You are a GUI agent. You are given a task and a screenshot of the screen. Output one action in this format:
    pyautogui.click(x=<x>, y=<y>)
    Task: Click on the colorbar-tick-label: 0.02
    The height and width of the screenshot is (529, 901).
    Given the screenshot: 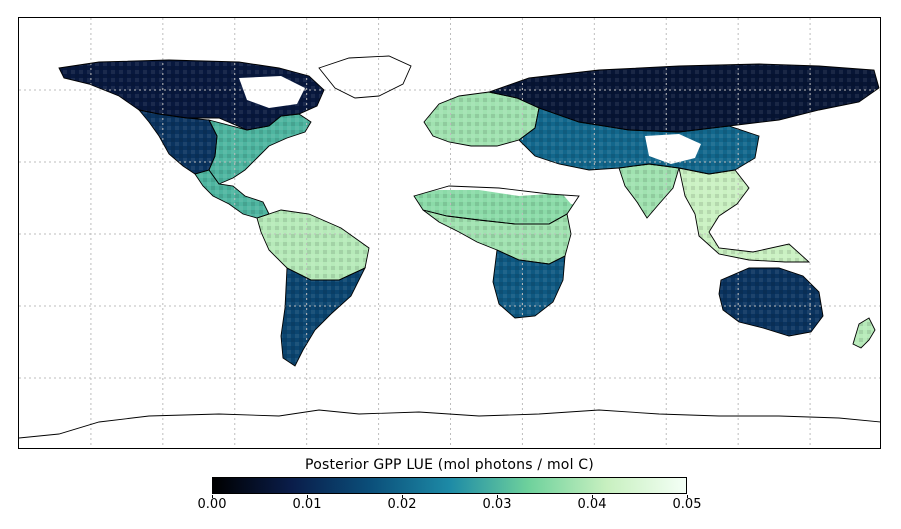 What is the action you would take?
    pyautogui.click(x=402, y=504)
    